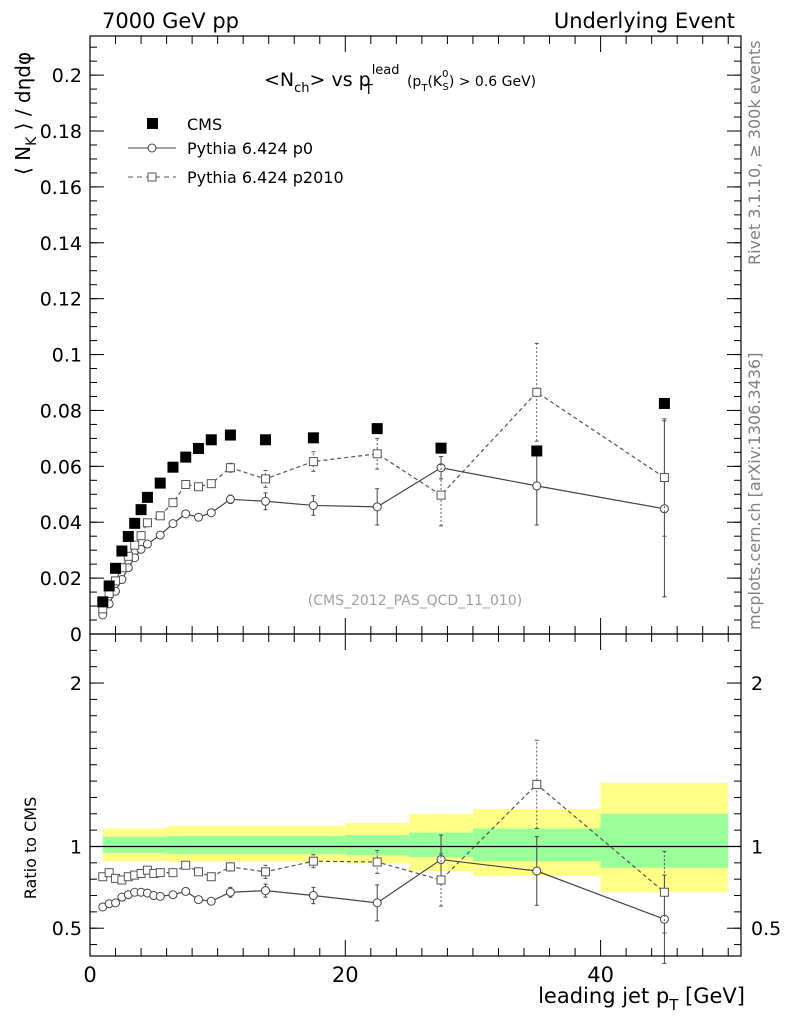 The width and height of the screenshot is (786, 1024). What do you see at coordinates (25, 113) in the screenshot?
I see `main-y-label: ⟨ NK ⟩ / dηdφ` at bounding box center [25, 113].